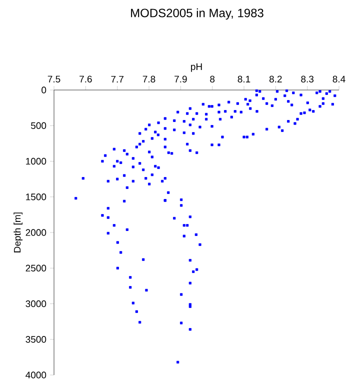 Image resolution: width=350 pixels, height=384 pixels. I want to click on y-tick-label: 4000, so click(36, 375).